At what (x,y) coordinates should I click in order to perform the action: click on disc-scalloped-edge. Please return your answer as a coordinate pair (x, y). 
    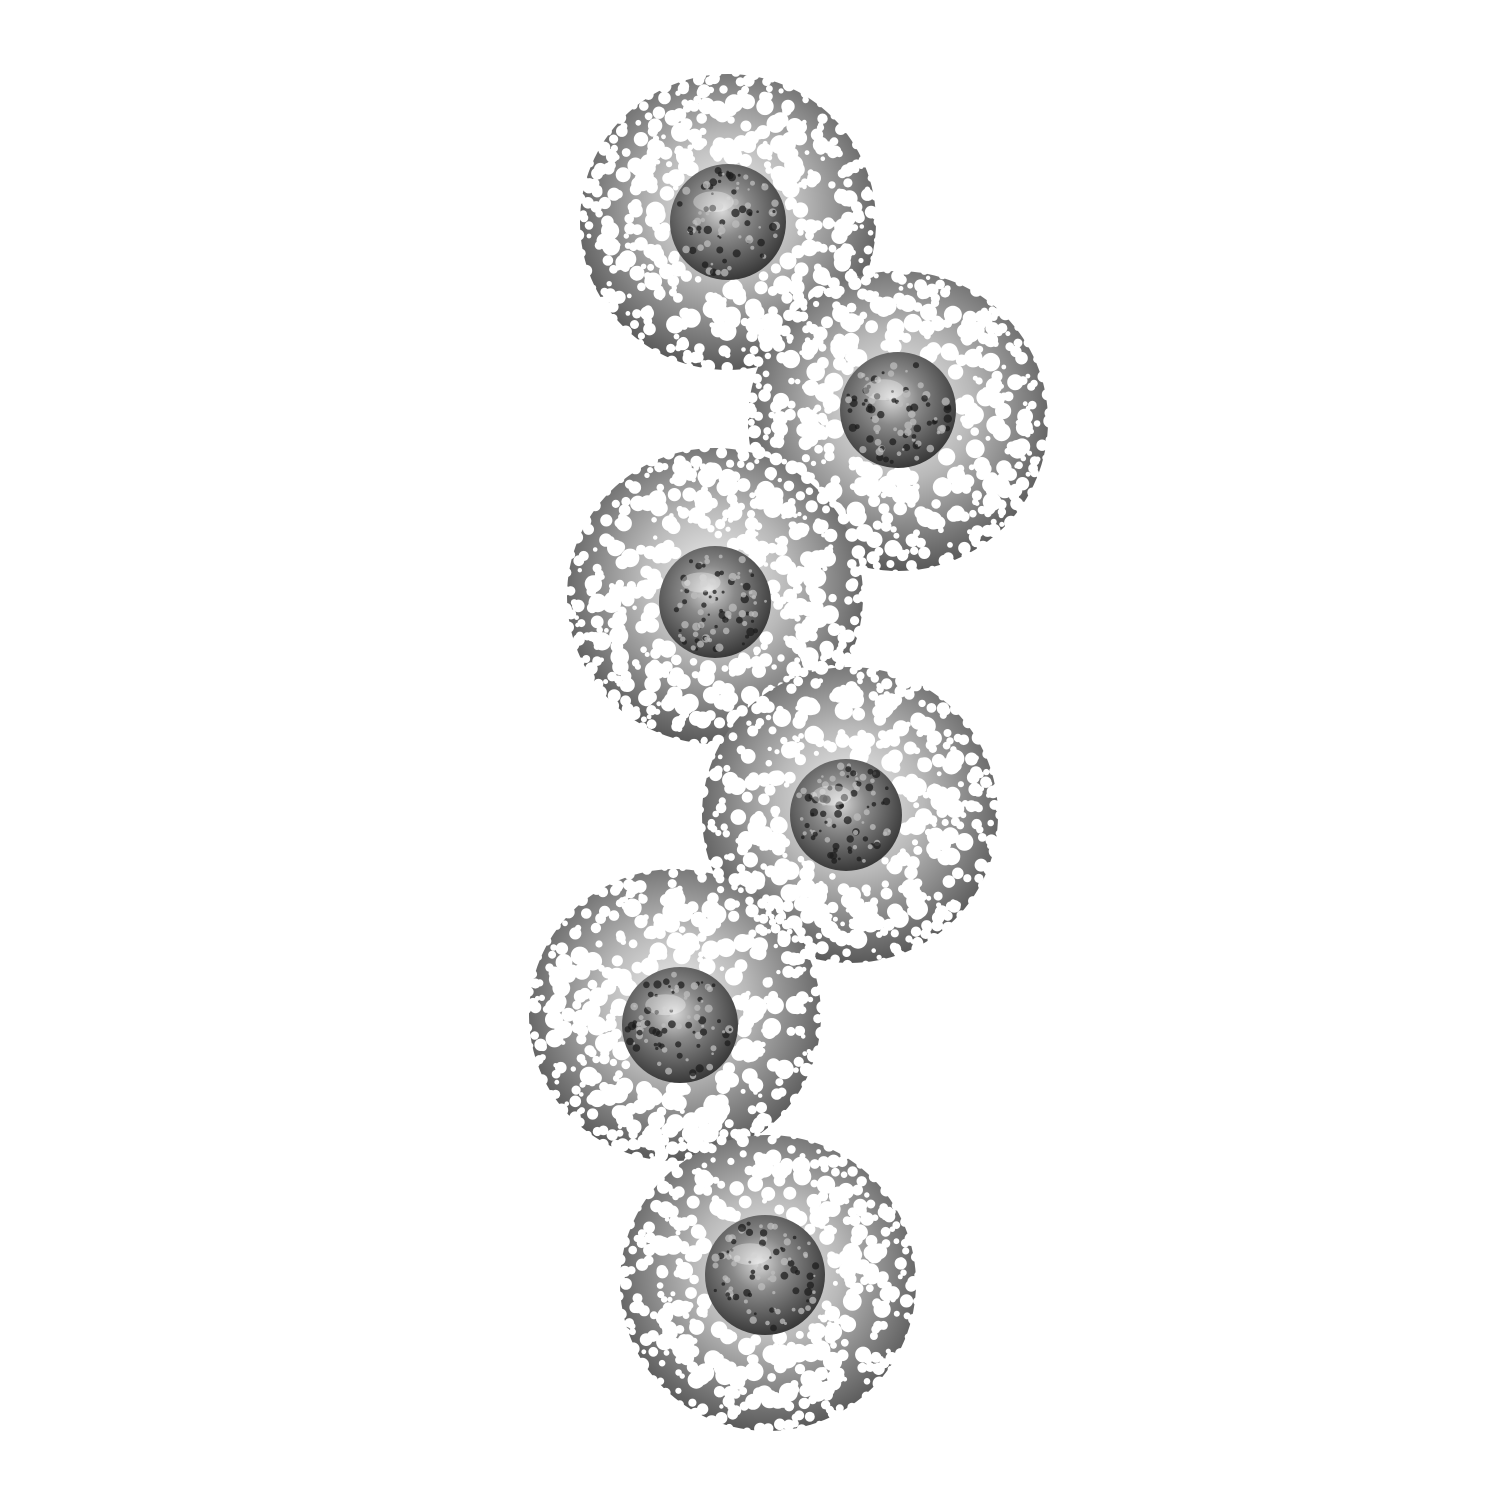
    Looking at the image, I should click on (768, 1283).